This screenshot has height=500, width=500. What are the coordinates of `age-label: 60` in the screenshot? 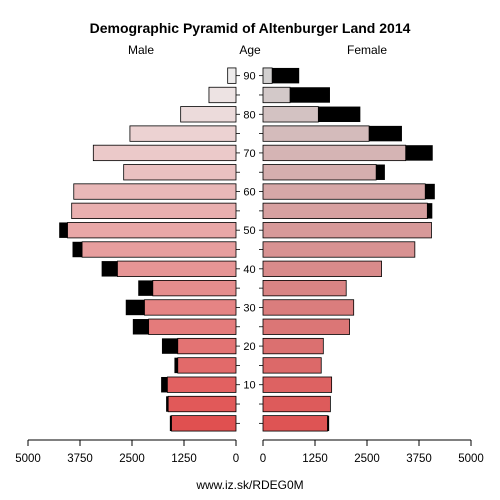 It's located at (249, 193).